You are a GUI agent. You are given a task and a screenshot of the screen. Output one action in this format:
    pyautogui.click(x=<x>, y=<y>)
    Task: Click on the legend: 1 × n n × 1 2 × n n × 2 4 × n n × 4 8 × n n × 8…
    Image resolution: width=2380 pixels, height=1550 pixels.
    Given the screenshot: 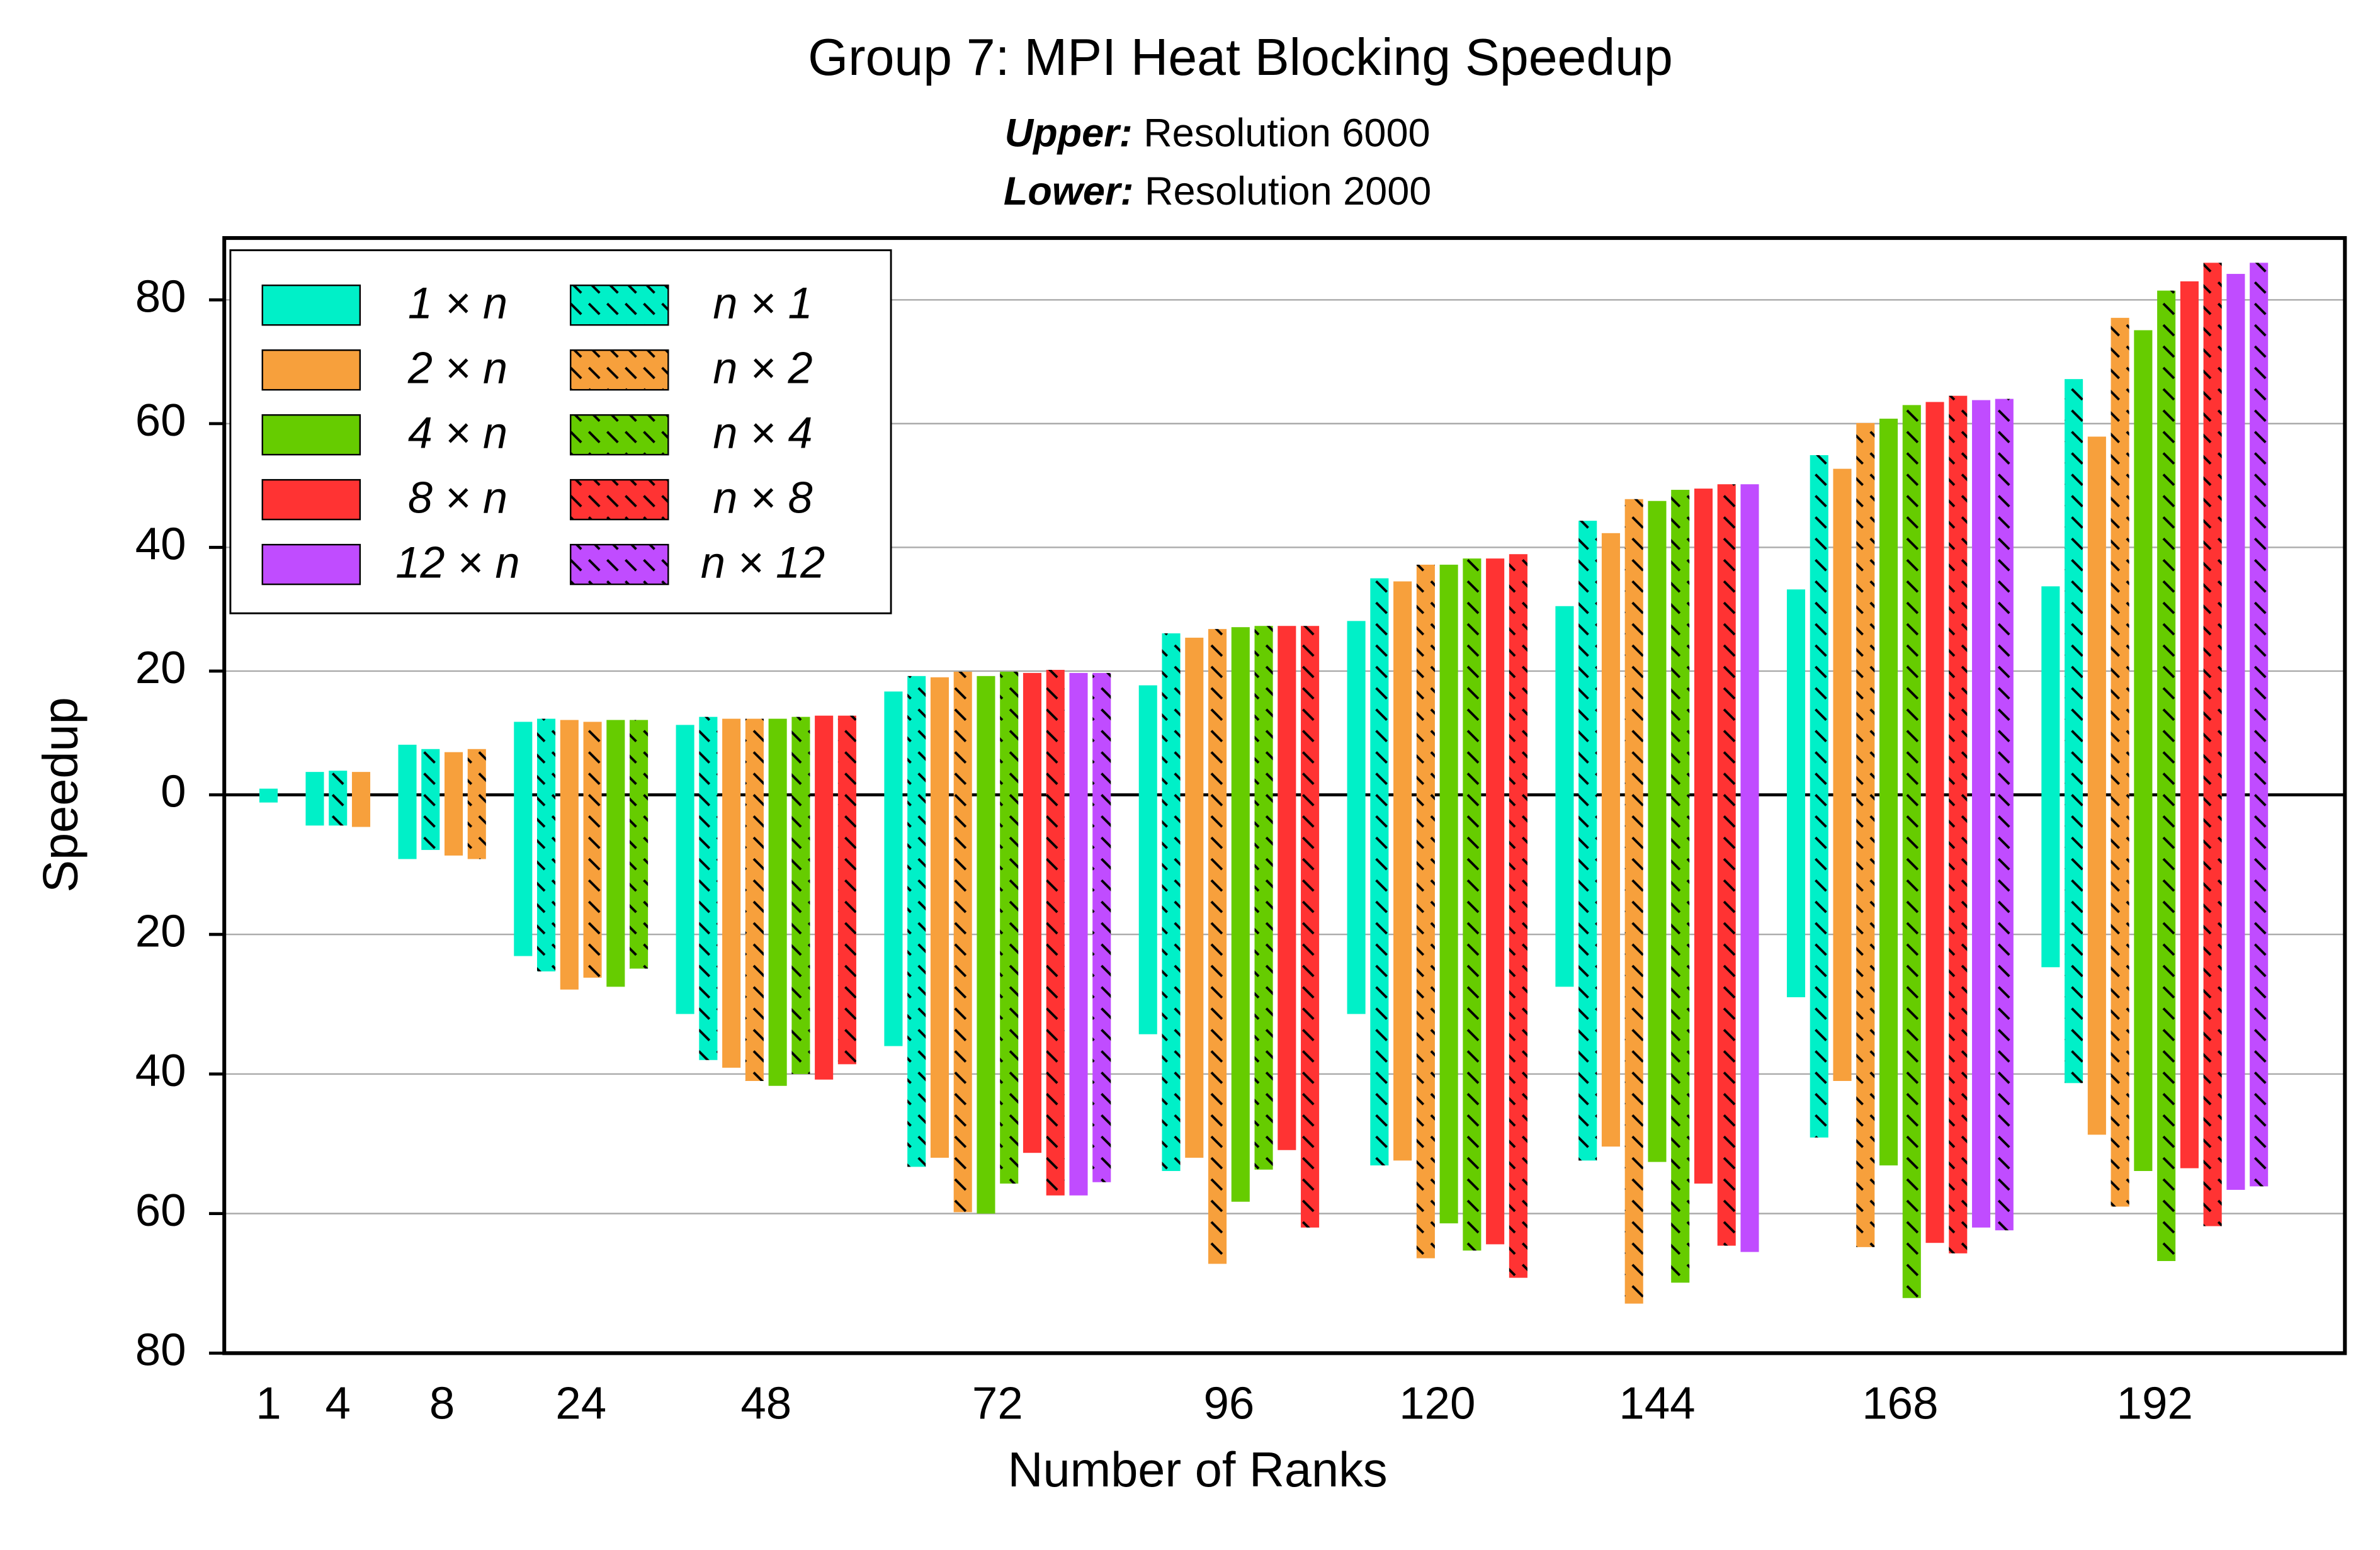 What is the action you would take?
    pyautogui.click(x=560, y=431)
    